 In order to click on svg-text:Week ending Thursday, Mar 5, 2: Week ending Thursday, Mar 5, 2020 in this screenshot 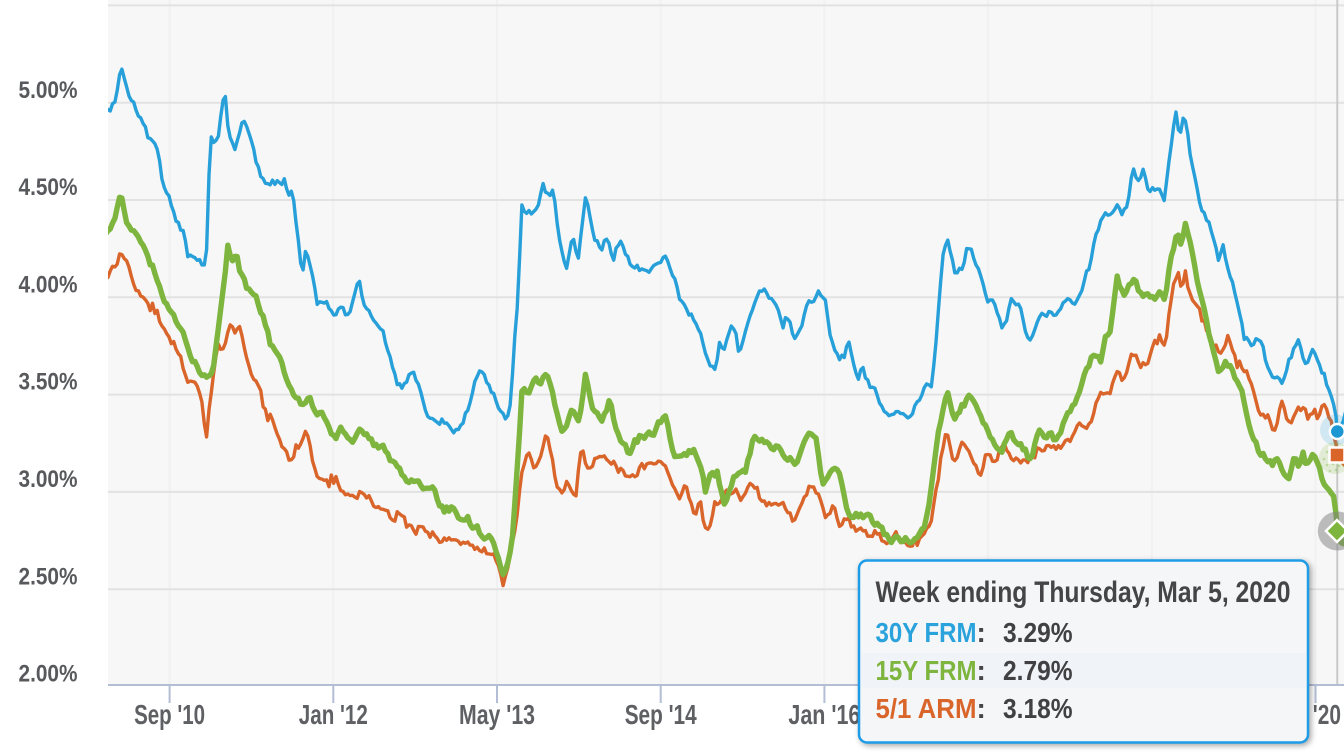, I will do `click(1083, 592)`.